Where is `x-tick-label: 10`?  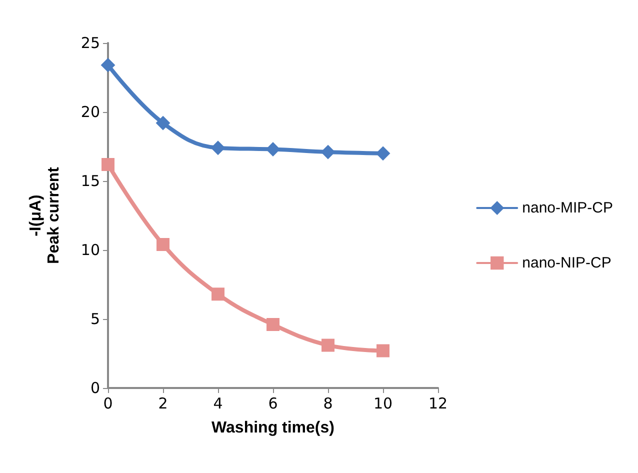
x-tick-label: 10 is located at coordinates (383, 403).